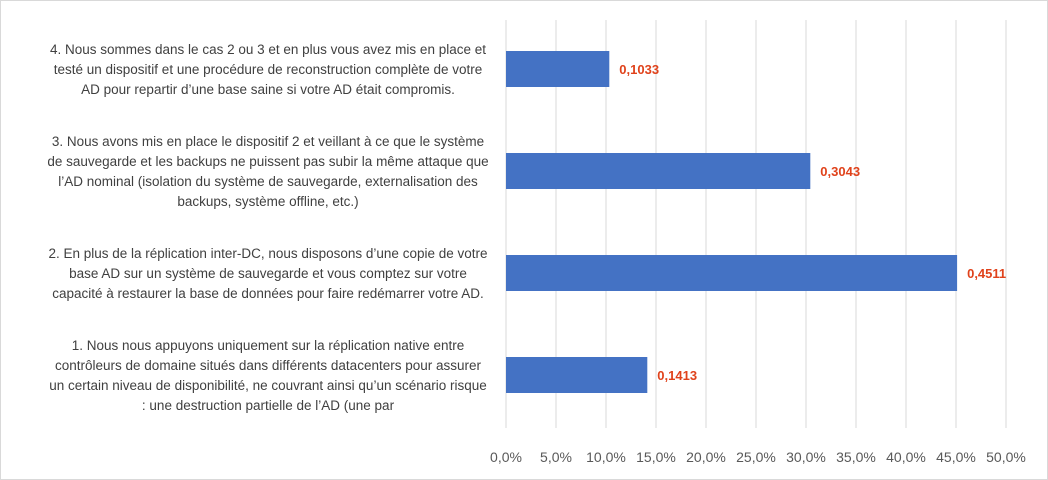  What do you see at coordinates (656, 457) in the screenshot?
I see `x-tick-label: 15,0%` at bounding box center [656, 457].